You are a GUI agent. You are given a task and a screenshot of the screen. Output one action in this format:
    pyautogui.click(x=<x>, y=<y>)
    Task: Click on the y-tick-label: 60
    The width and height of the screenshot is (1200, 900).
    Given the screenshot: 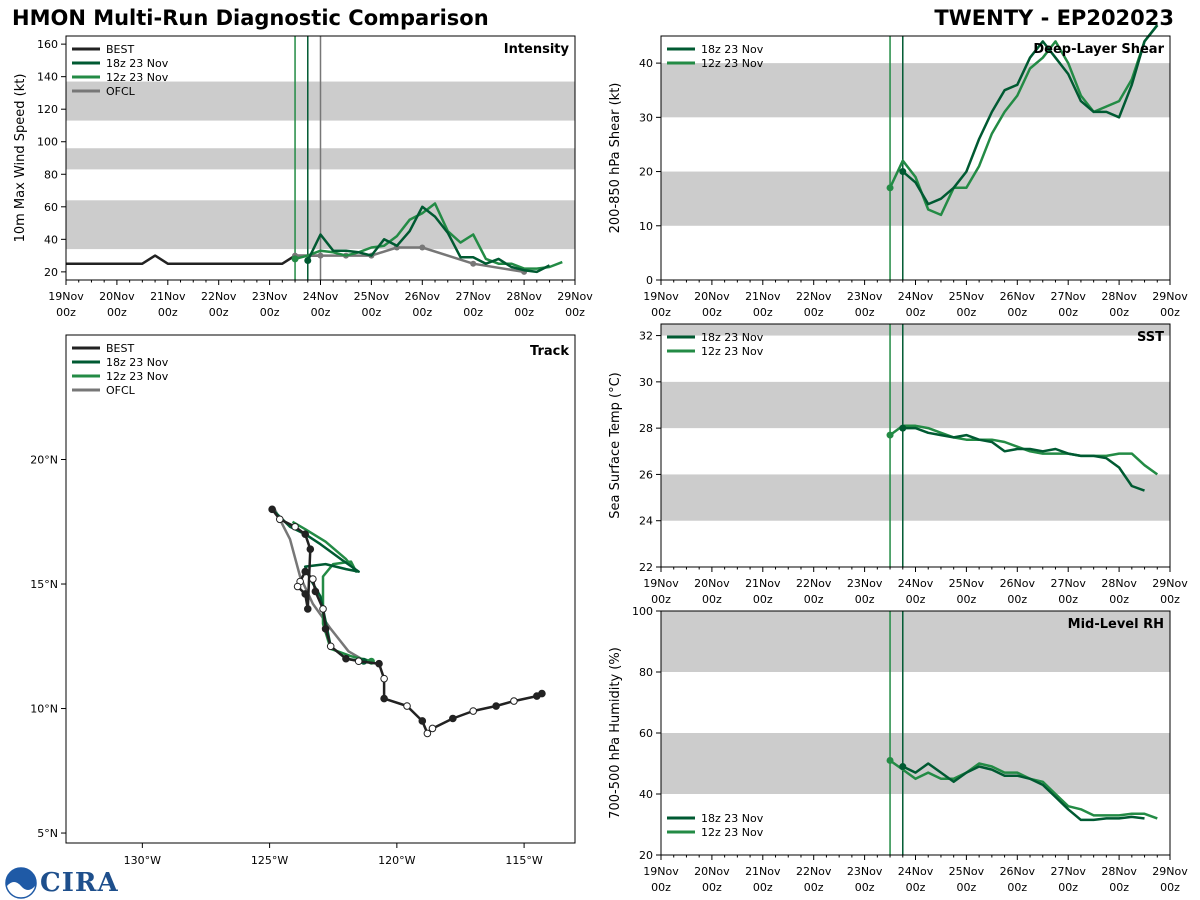 What is the action you would take?
    pyautogui.click(x=646, y=733)
    